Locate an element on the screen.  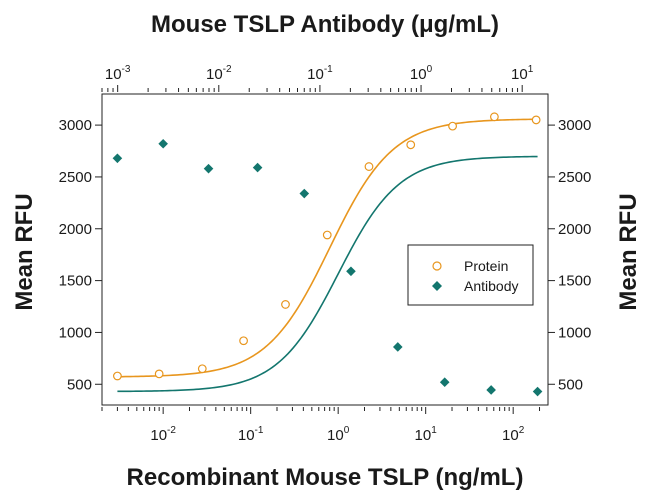
bottom-tick-label: 10² is located at coordinates (513, 434).